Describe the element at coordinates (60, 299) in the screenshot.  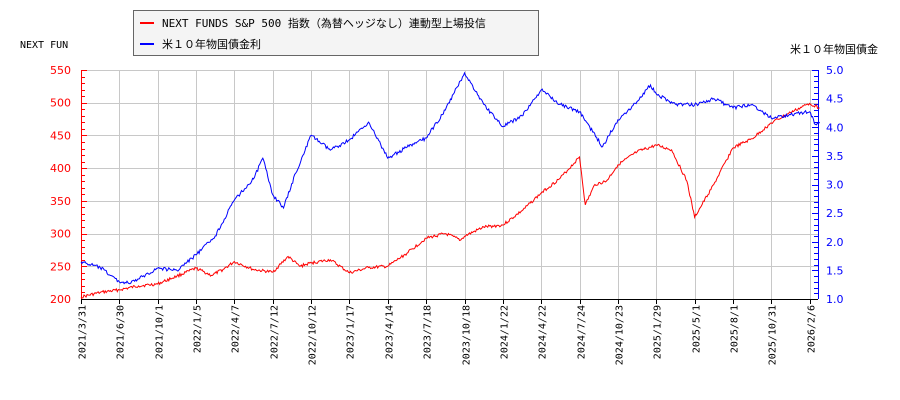
I see `left-tick-label: 200` at that location.